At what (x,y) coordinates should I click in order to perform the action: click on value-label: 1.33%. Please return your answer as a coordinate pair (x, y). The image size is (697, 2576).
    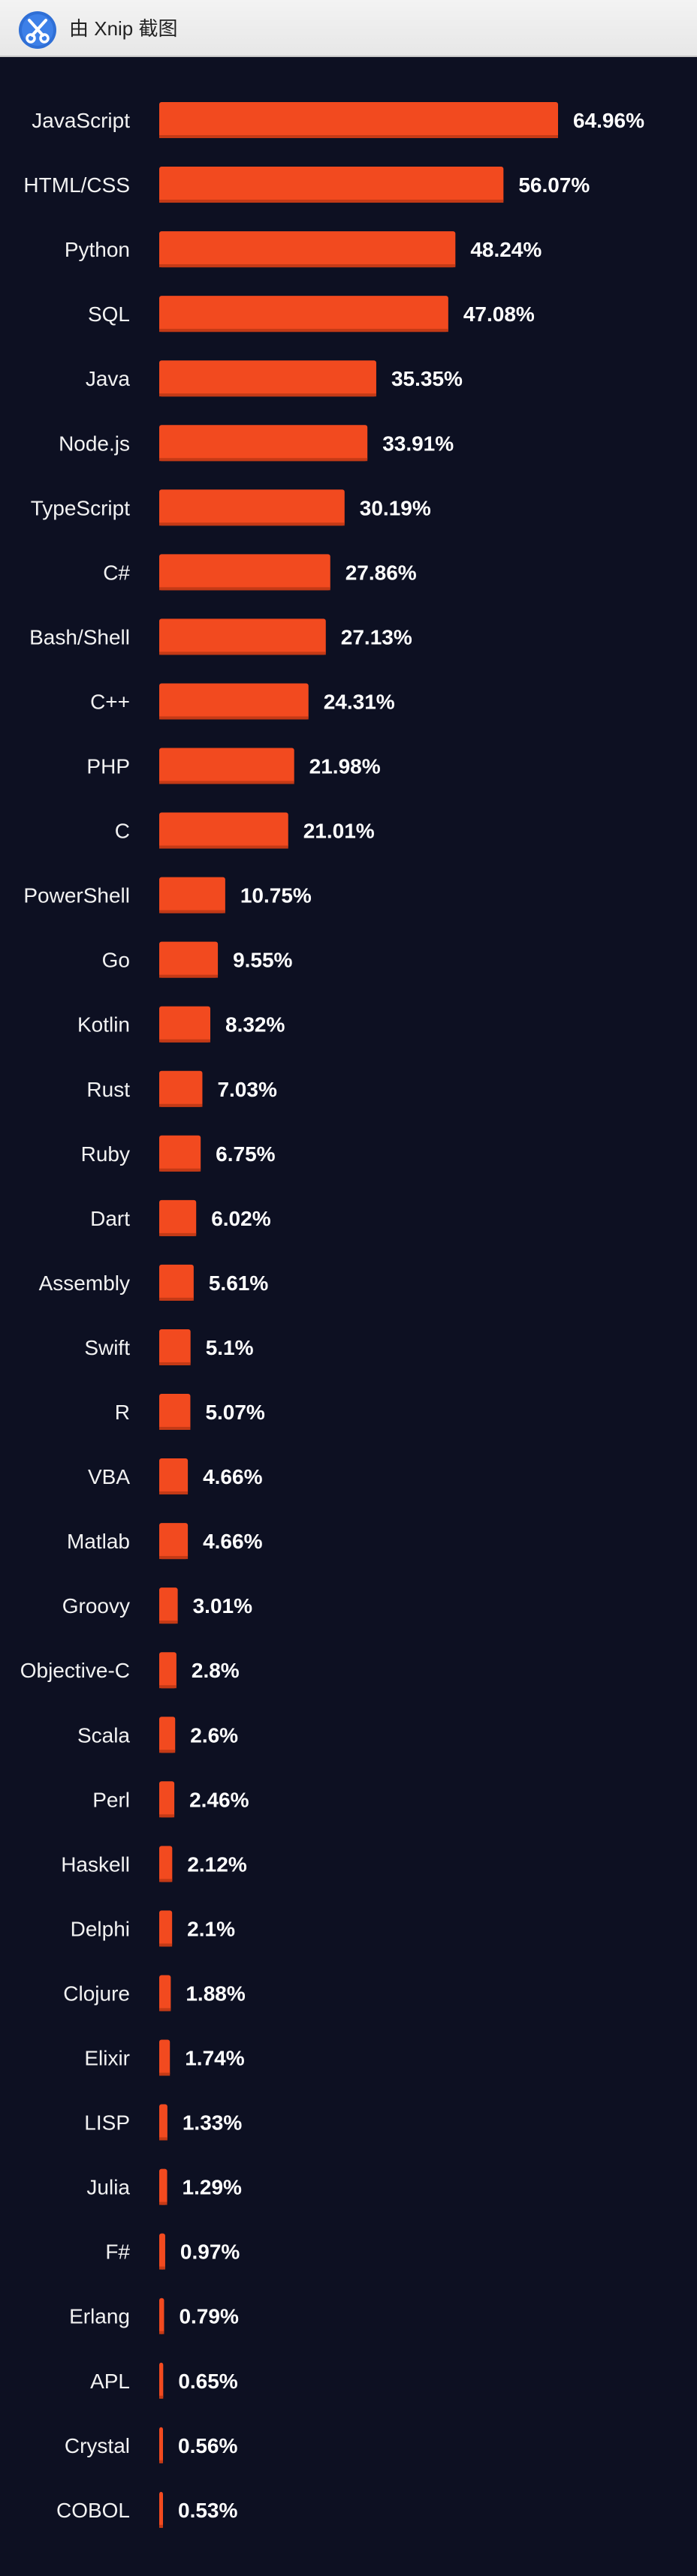
    Looking at the image, I should click on (212, 2123).